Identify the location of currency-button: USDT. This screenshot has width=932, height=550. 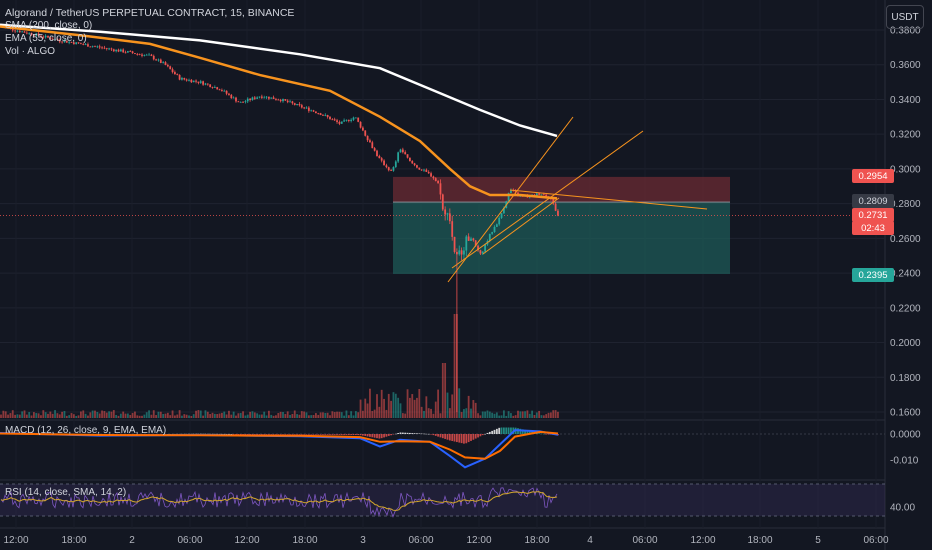
(905, 17).